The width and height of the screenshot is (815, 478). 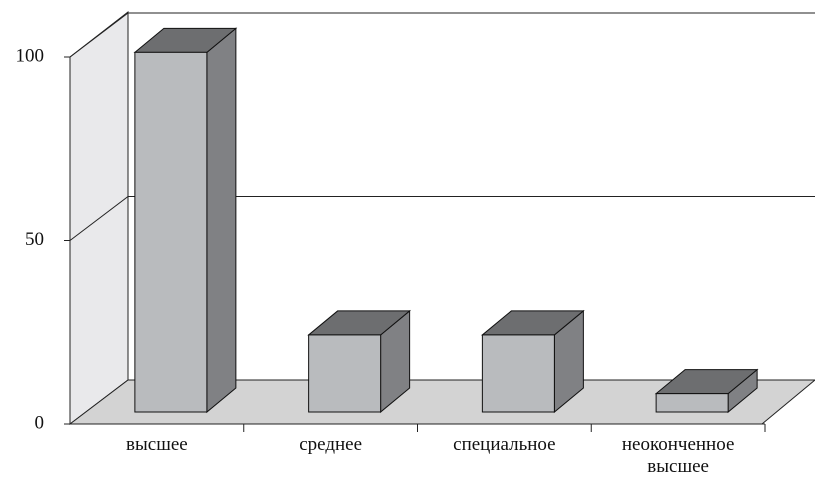 I want to click on y-tick-label: 100, so click(x=30, y=55).